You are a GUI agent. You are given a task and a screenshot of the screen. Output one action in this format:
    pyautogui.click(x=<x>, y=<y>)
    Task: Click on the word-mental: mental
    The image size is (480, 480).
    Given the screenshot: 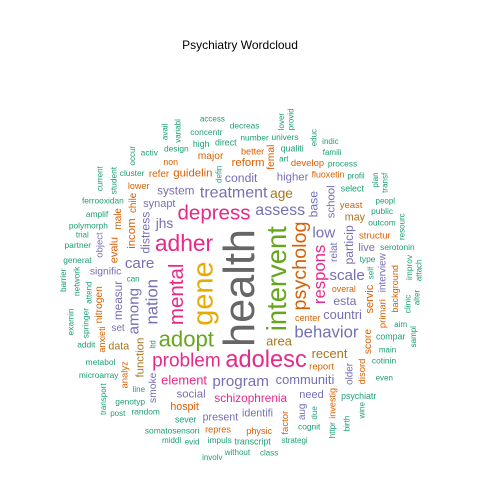 What is the action you would take?
    pyautogui.click(x=176, y=295)
    